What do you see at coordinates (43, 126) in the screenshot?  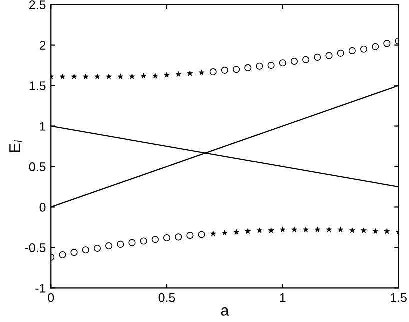 I see `y-tick-label: 1` at bounding box center [43, 126].